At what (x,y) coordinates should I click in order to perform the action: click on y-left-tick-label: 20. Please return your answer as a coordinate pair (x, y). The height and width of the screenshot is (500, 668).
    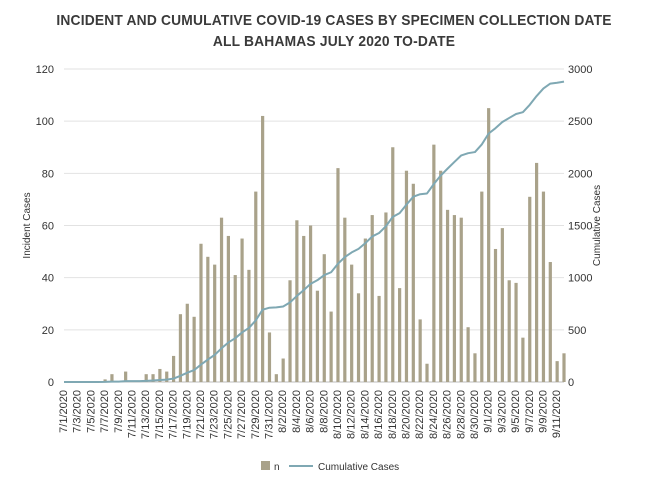
    Looking at the image, I should click on (48, 331).